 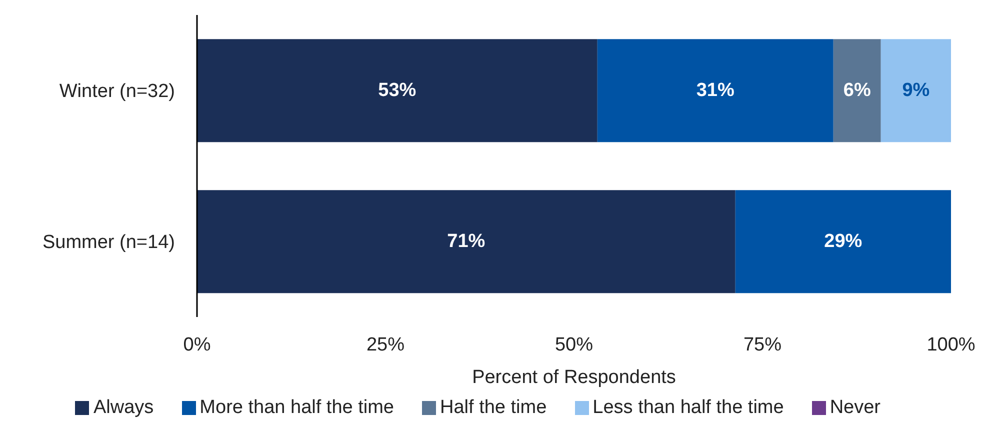 I want to click on legend-label: Always, so click(x=123, y=407).